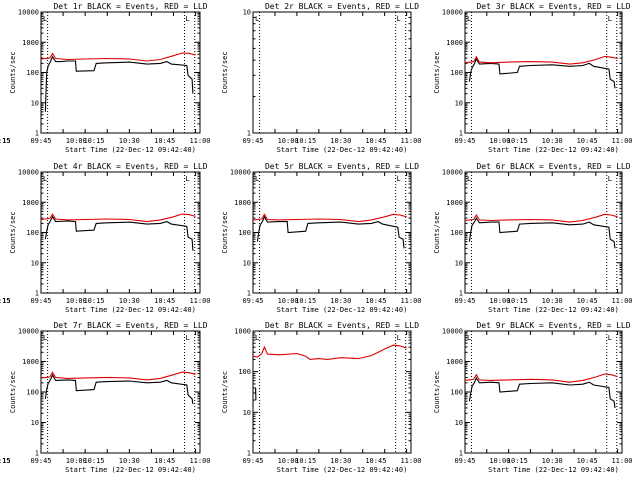  I want to click on panel-title: Det 6r BLACK = Events, RED = LLD, so click(553, 166).